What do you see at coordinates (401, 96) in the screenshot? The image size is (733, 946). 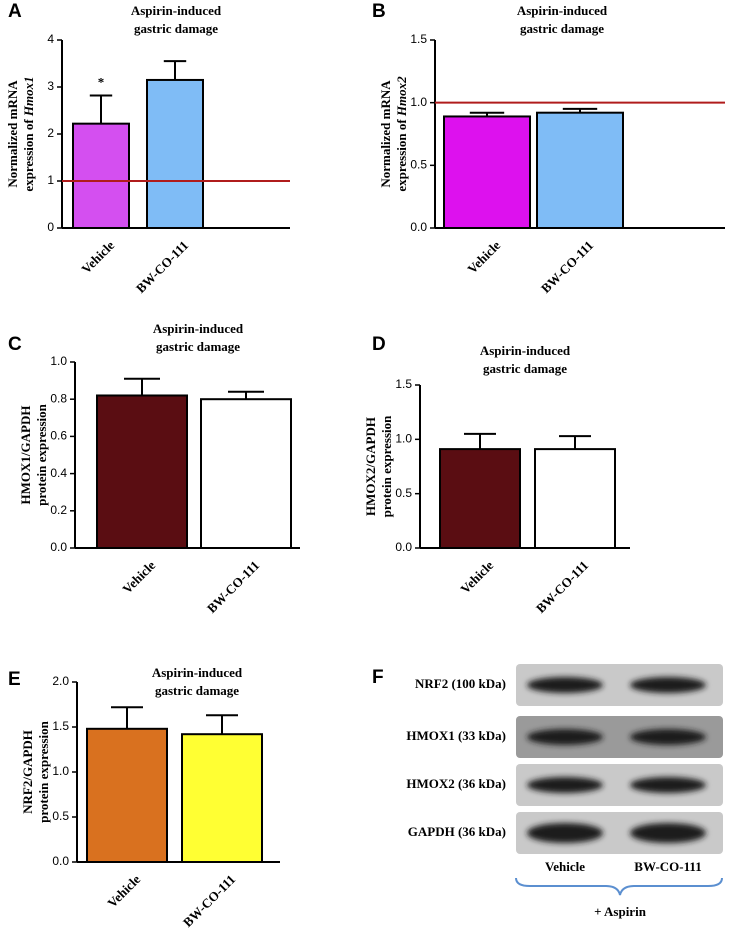 I see `gene-name: Hmox2` at bounding box center [401, 96].